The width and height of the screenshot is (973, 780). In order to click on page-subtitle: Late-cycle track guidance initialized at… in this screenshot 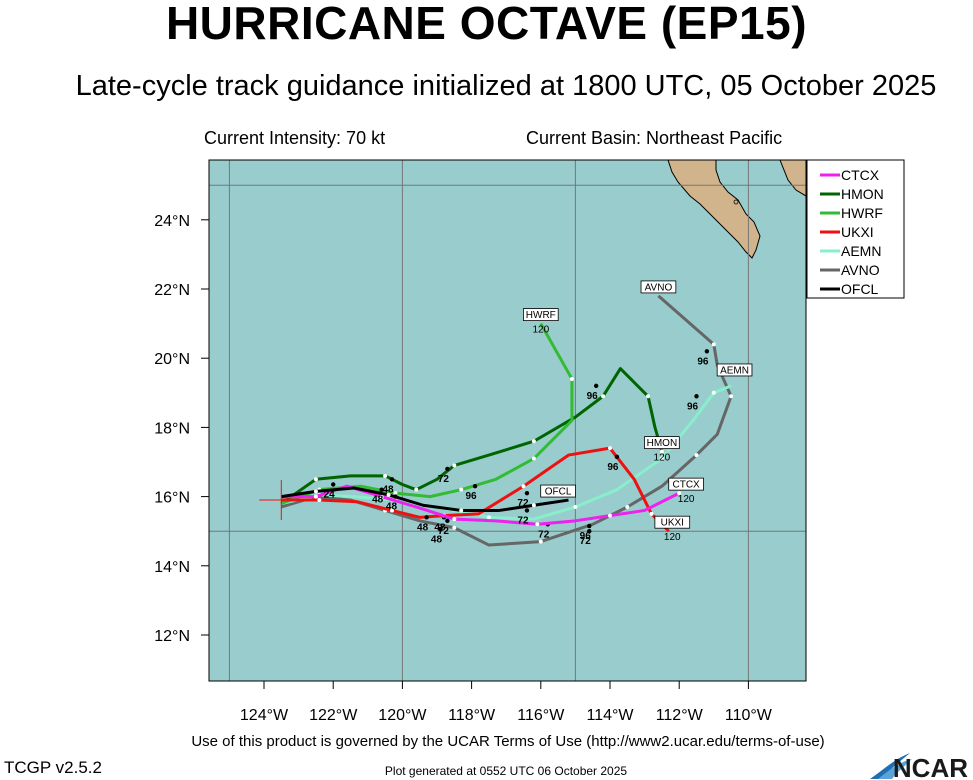, I will do `click(506, 86)`.